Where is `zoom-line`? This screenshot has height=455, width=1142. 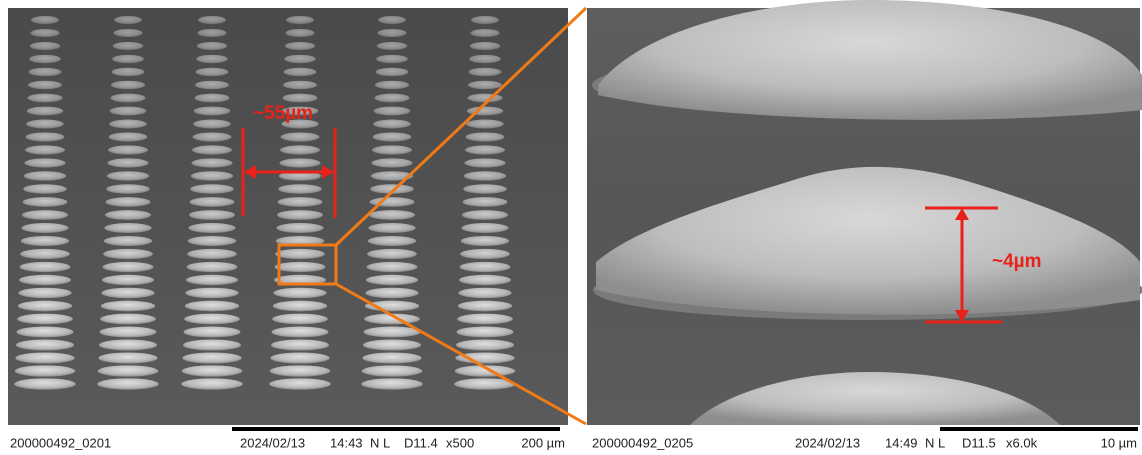 zoom-line is located at coordinates (461, 126).